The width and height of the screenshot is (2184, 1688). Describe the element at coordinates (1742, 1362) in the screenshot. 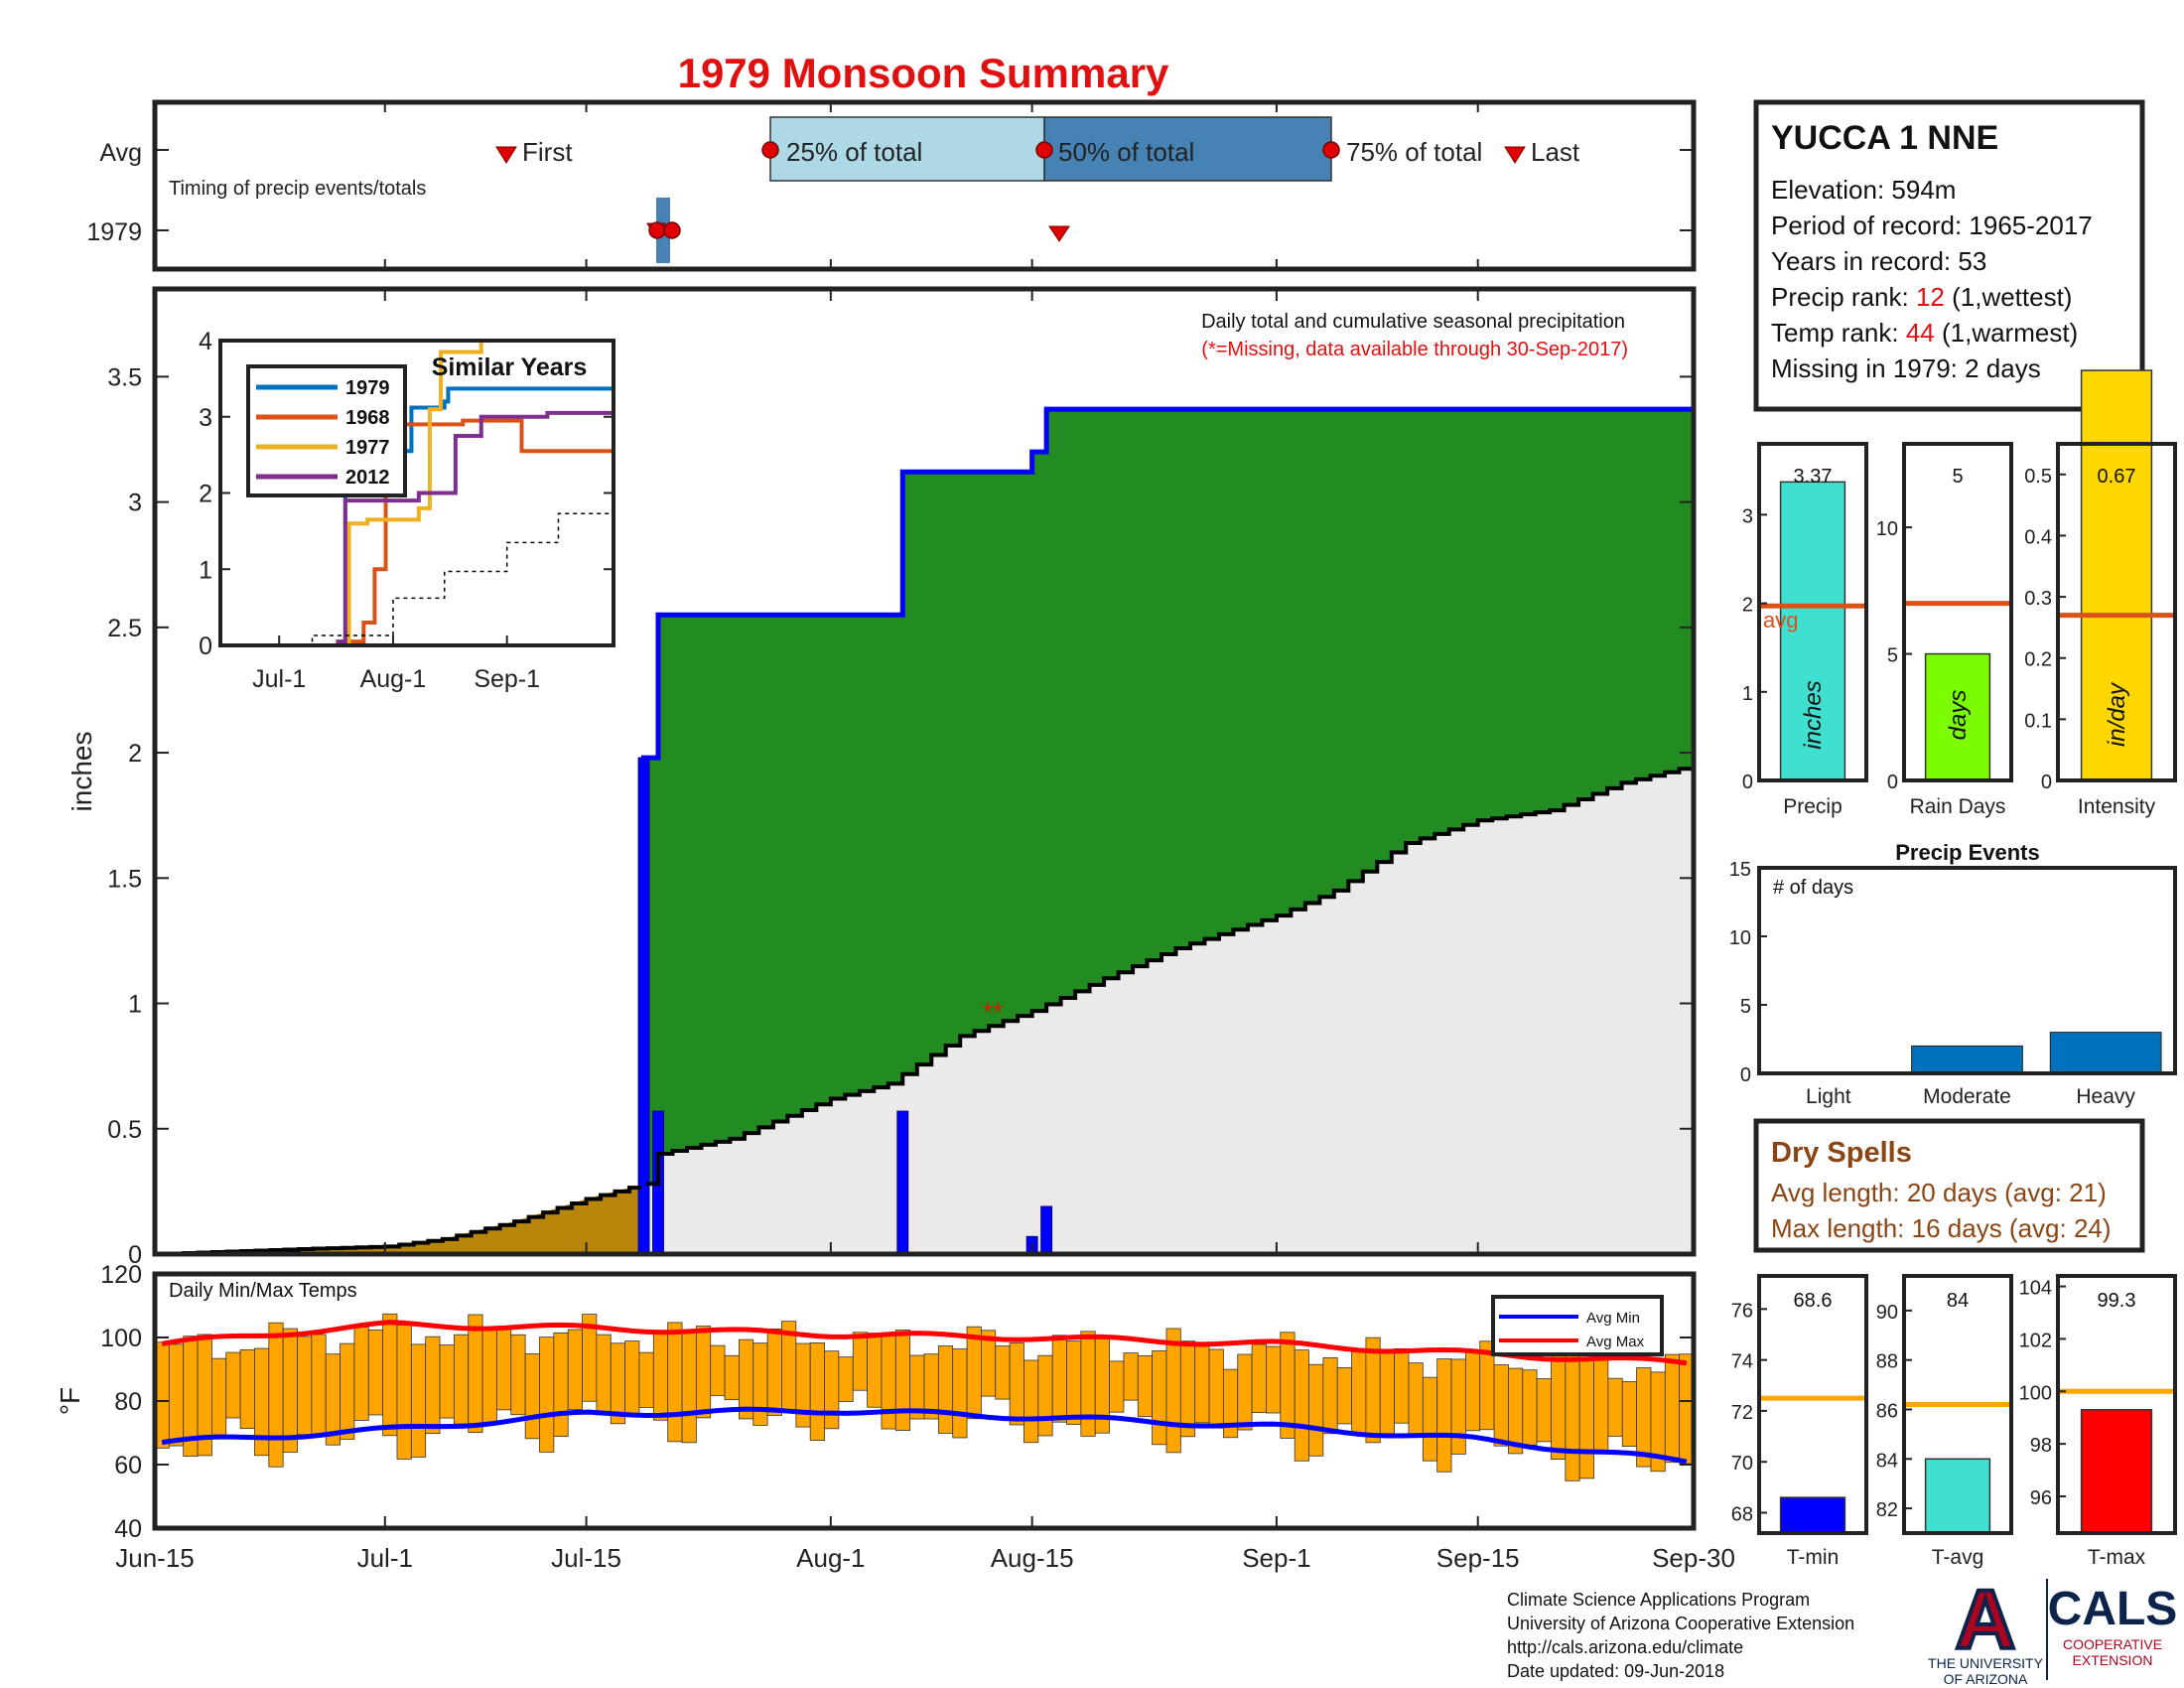

I see `temp-summary-y-tick-label: 74` at that location.